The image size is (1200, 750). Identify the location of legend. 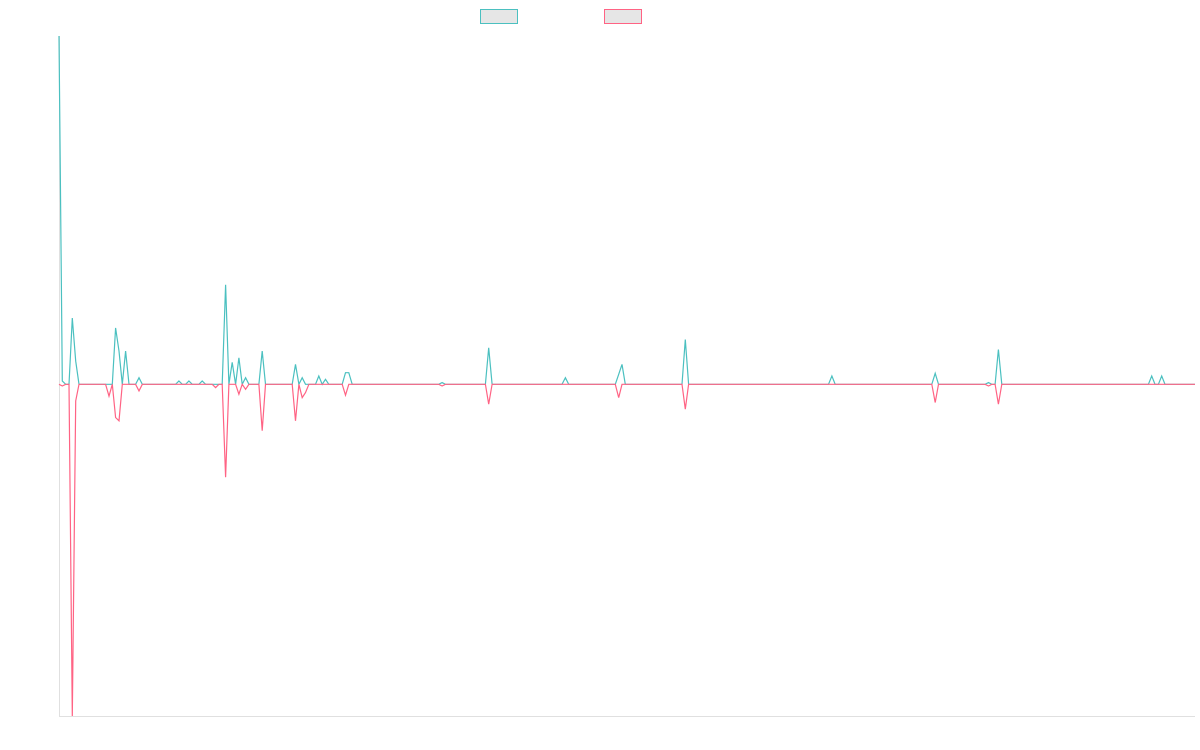
(600, 18).